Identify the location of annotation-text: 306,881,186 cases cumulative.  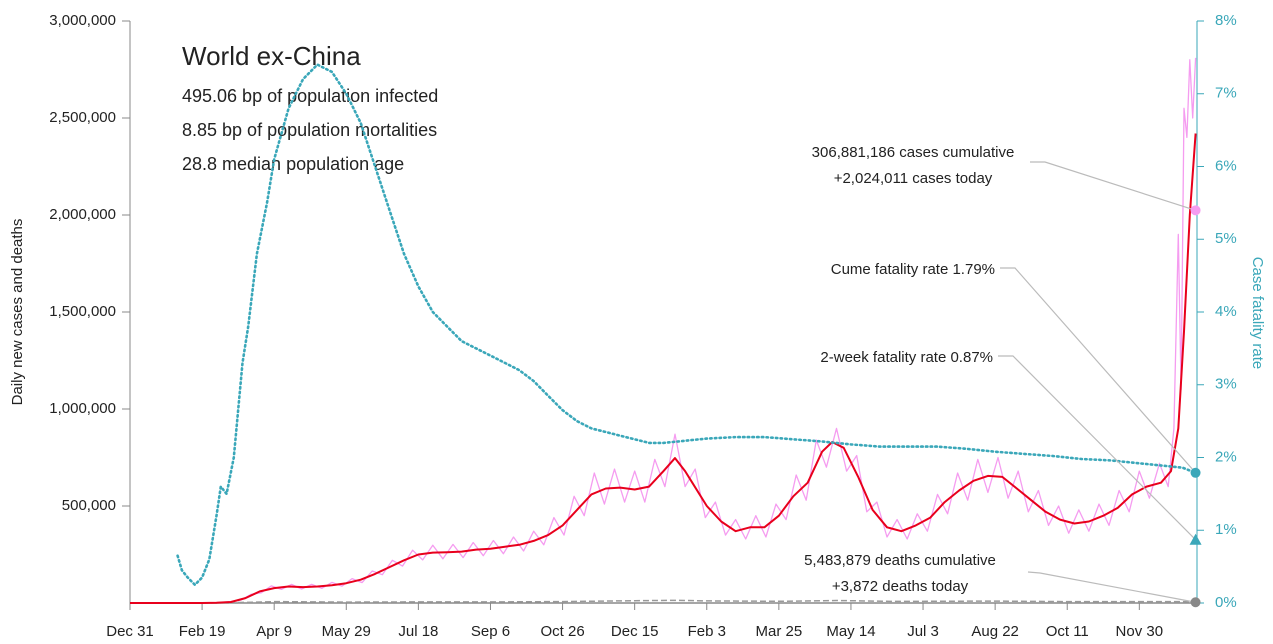
(913, 152).